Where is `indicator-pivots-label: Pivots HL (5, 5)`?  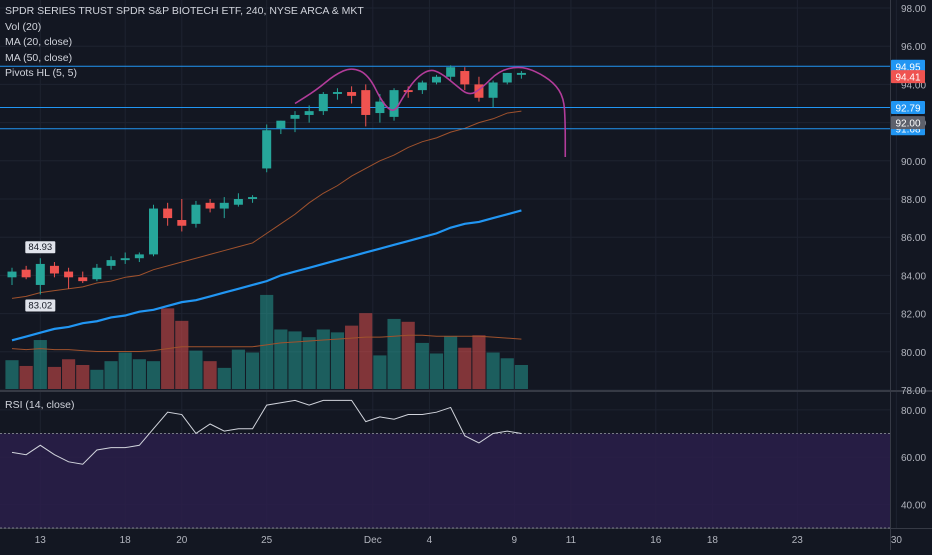
indicator-pivots-label: Pivots HL (5, 5) is located at coordinates (41, 73).